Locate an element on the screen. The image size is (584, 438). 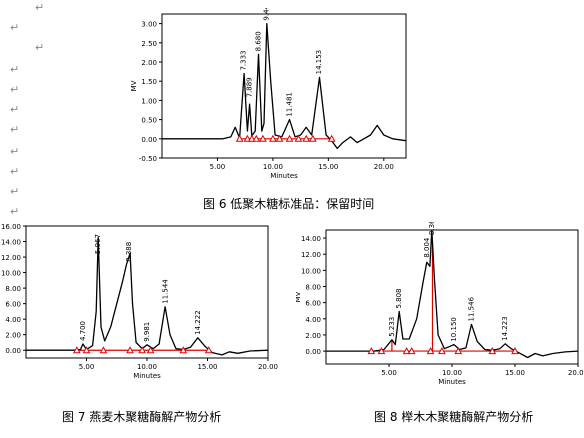
peak-label: 7.889 is located at coordinates (250, 87).